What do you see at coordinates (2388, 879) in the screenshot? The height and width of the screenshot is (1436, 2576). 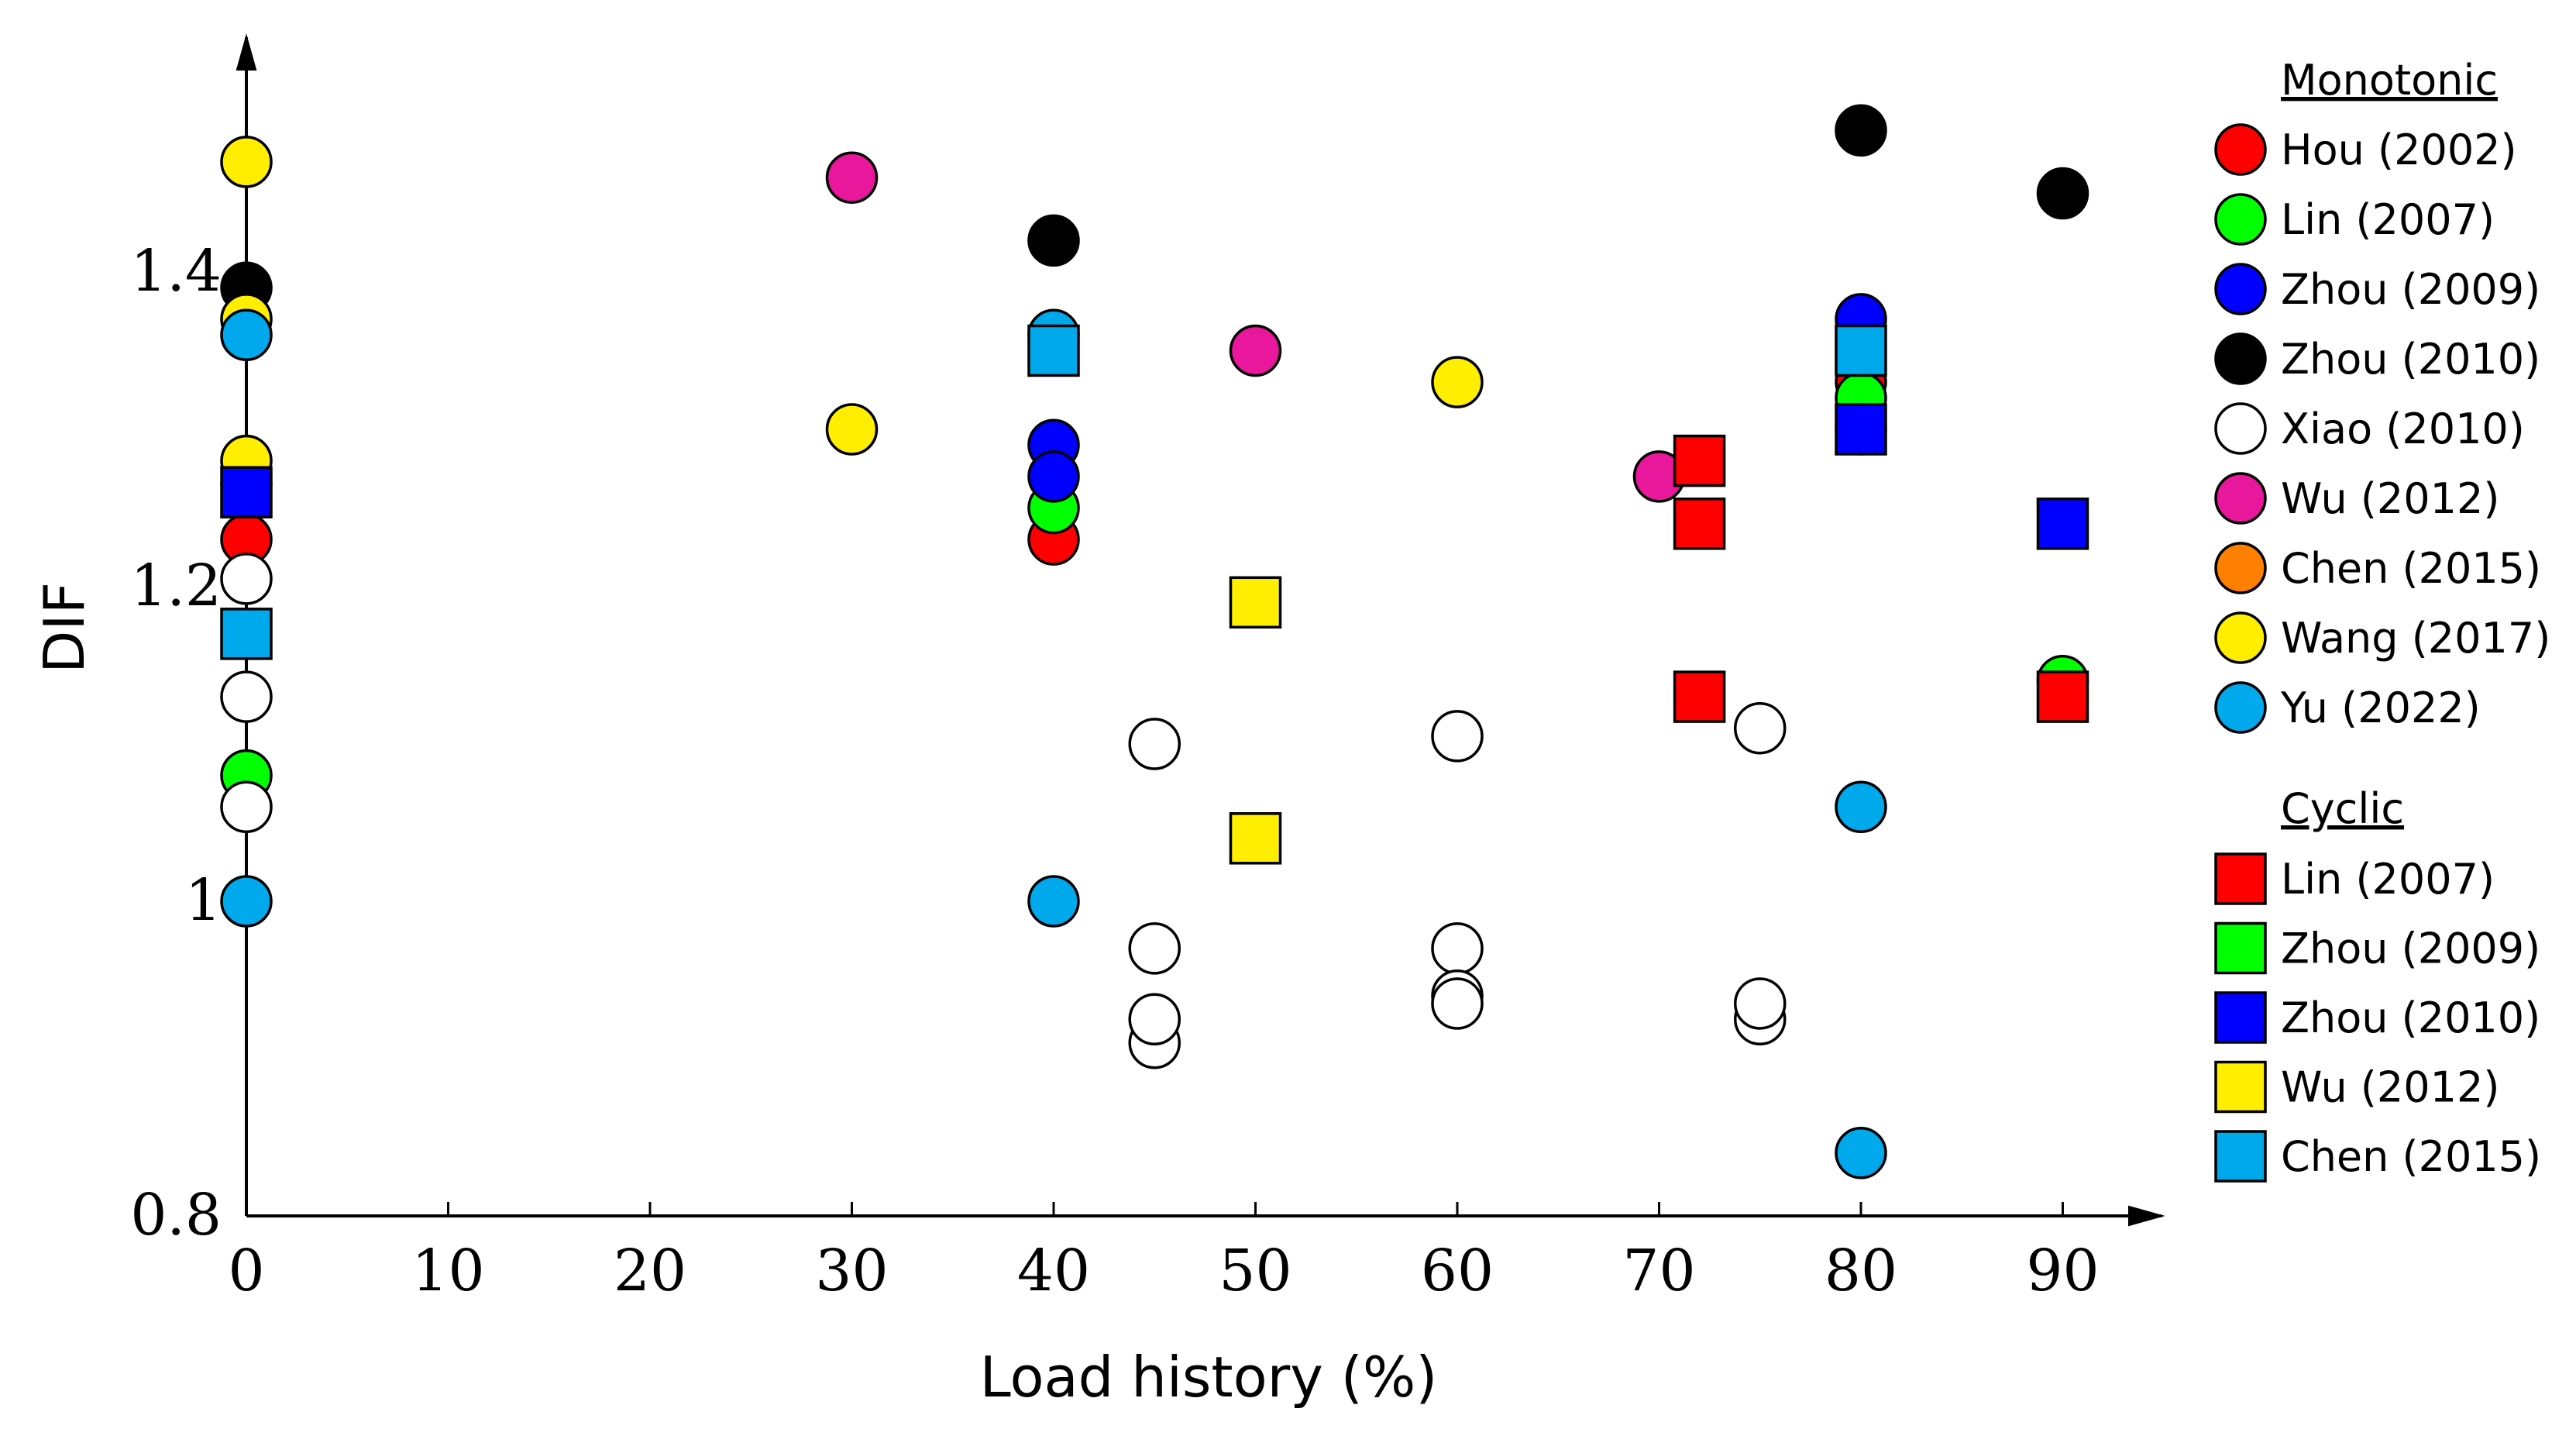 I see `legend-label-cyclic-lin-2007: Lin (2007)` at bounding box center [2388, 879].